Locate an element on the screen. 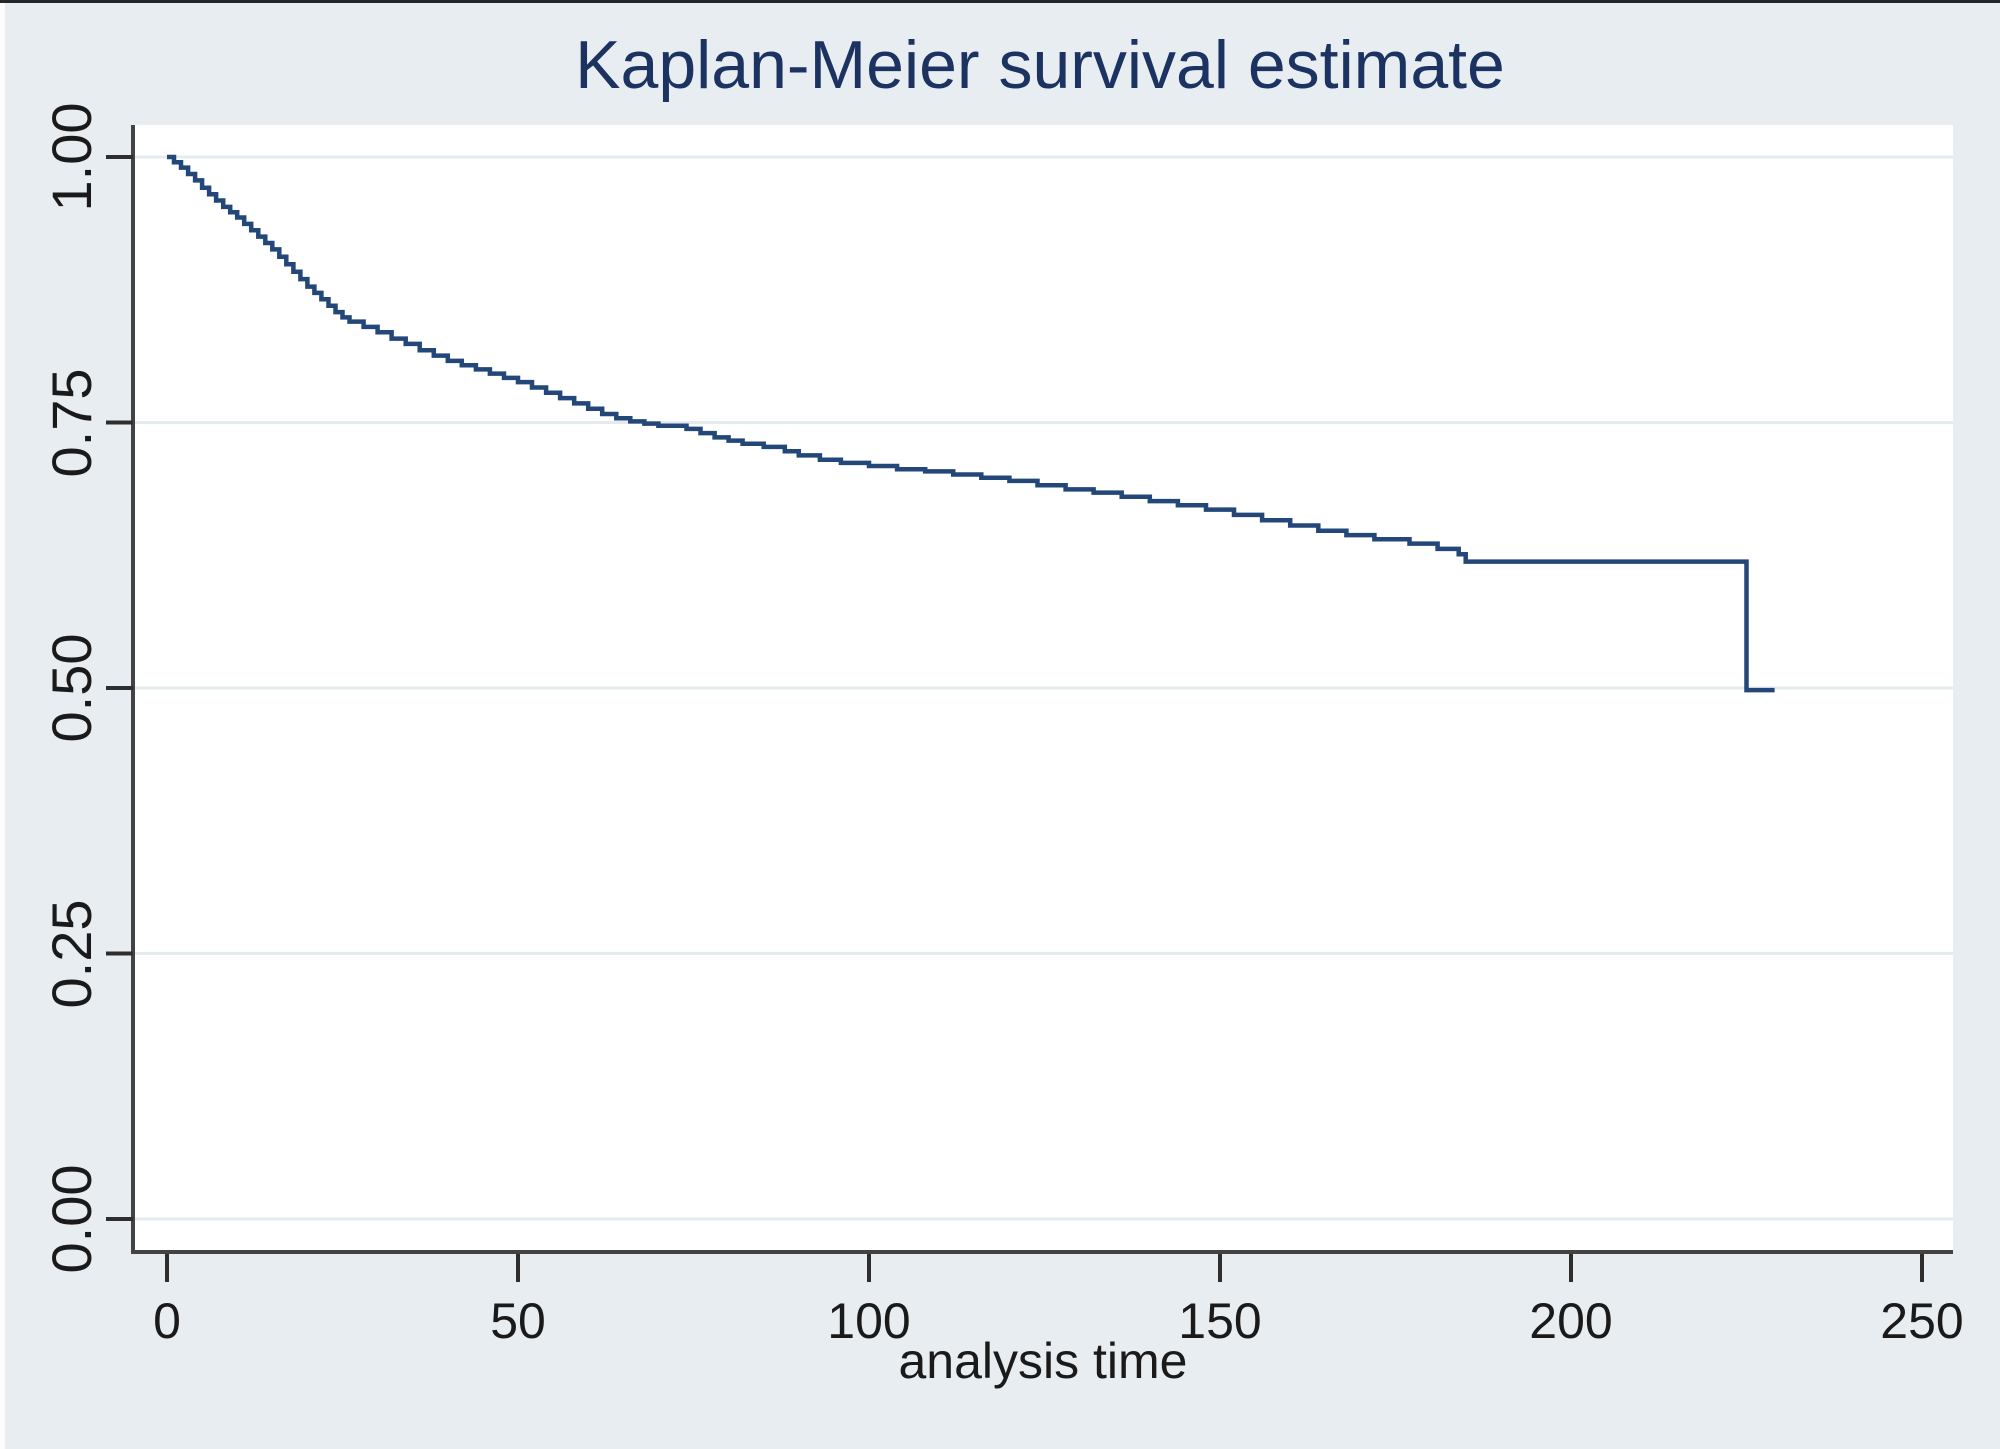  y-tick-label: 1.00 is located at coordinates (71, 157).